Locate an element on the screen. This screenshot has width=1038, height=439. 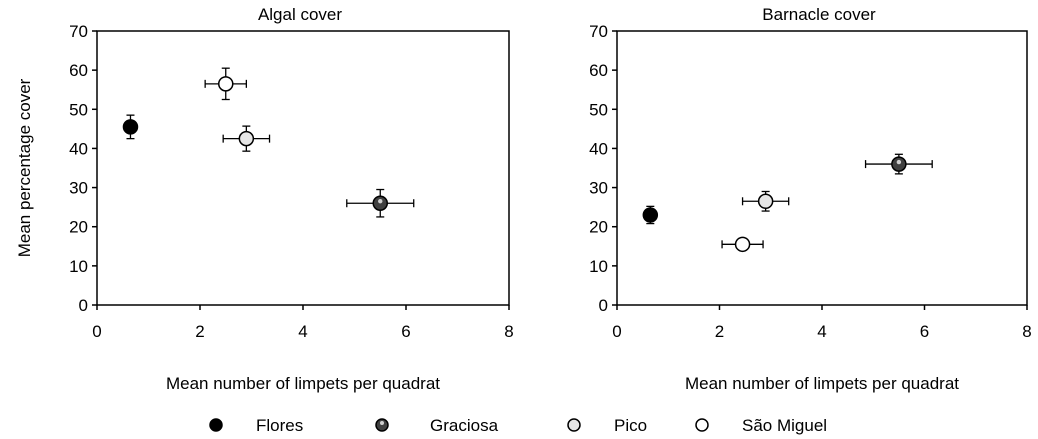
legend-label-sao-miguel: São Miguel is located at coordinates (784, 425).